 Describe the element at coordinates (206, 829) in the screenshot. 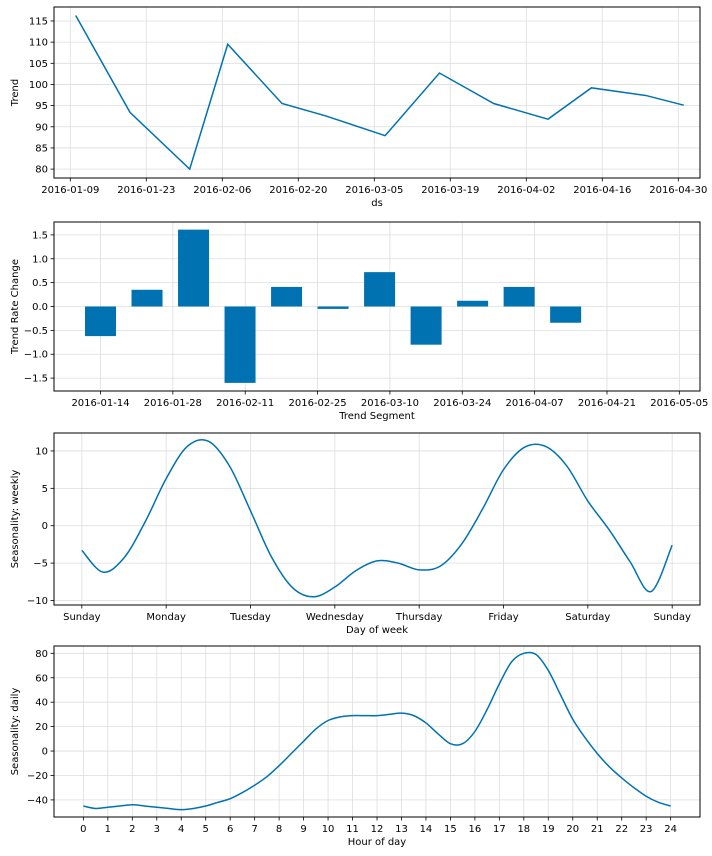

I see `x-tick-label: 5` at that location.